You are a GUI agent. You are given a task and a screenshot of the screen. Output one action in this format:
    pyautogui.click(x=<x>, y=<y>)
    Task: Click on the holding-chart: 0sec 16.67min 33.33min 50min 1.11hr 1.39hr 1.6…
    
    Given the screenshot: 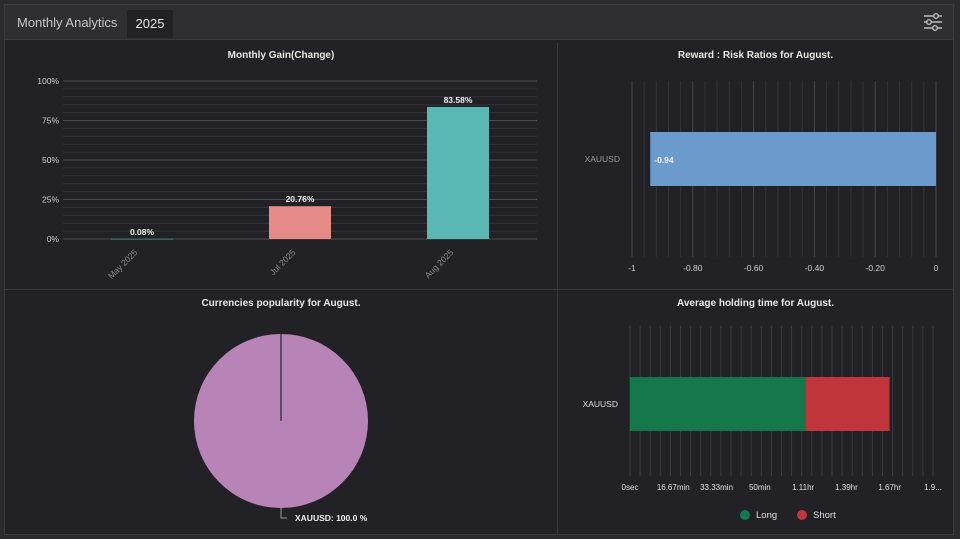 What is the action you would take?
    pyautogui.click(x=762, y=423)
    